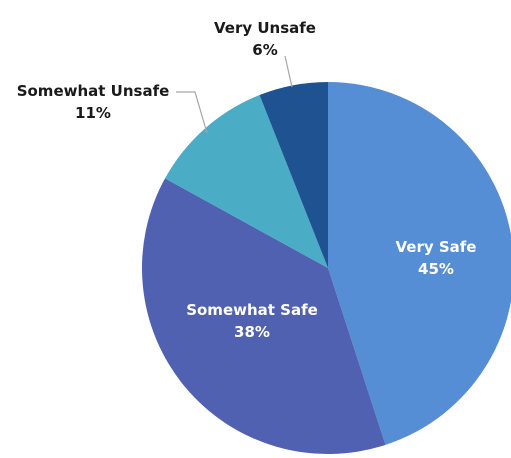  I want to click on slice-value-very-safe: 45%, so click(436, 269).